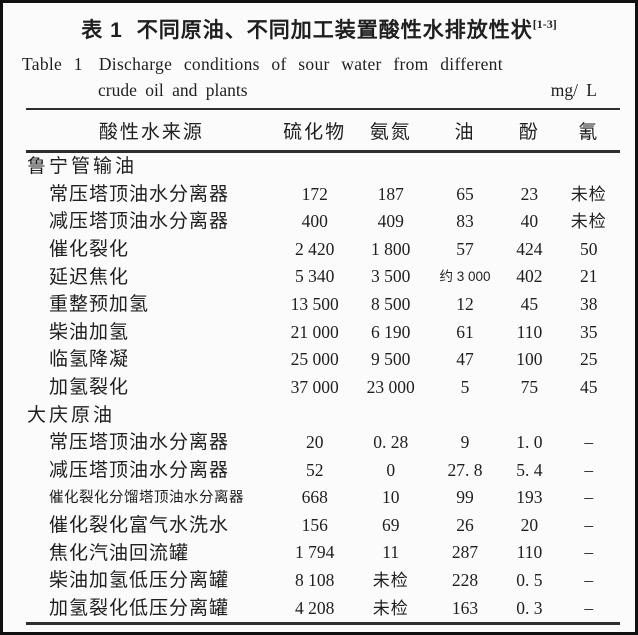  What do you see at coordinates (465, 331) in the screenshot?
I see `cell-value: 61` at bounding box center [465, 331].